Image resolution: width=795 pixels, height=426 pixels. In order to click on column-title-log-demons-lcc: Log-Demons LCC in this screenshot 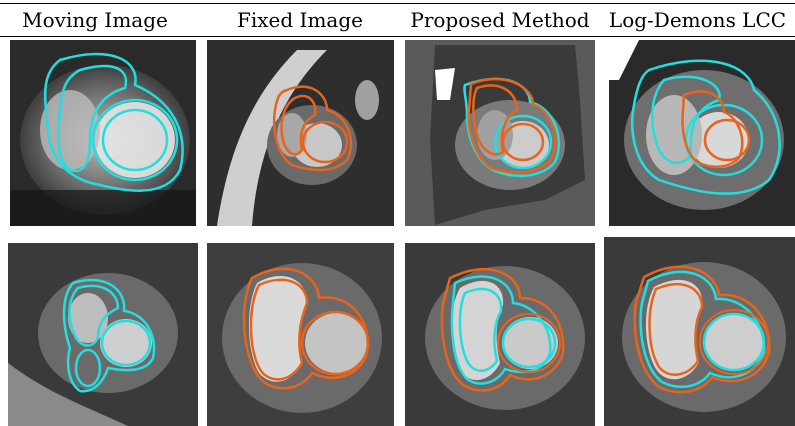, I will do `click(697, 20)`.